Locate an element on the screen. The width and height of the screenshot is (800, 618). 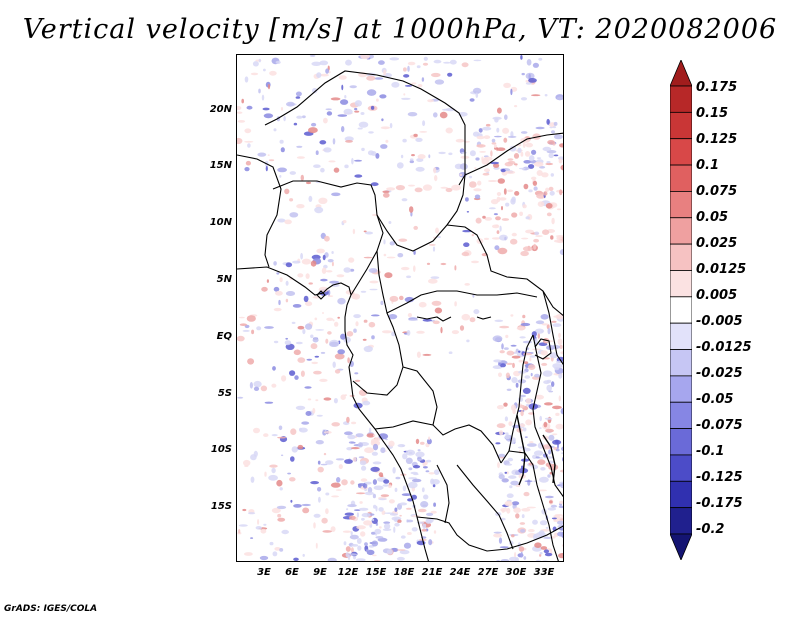
colorbar-label: -0.175 is located at coordinates (719, 503).